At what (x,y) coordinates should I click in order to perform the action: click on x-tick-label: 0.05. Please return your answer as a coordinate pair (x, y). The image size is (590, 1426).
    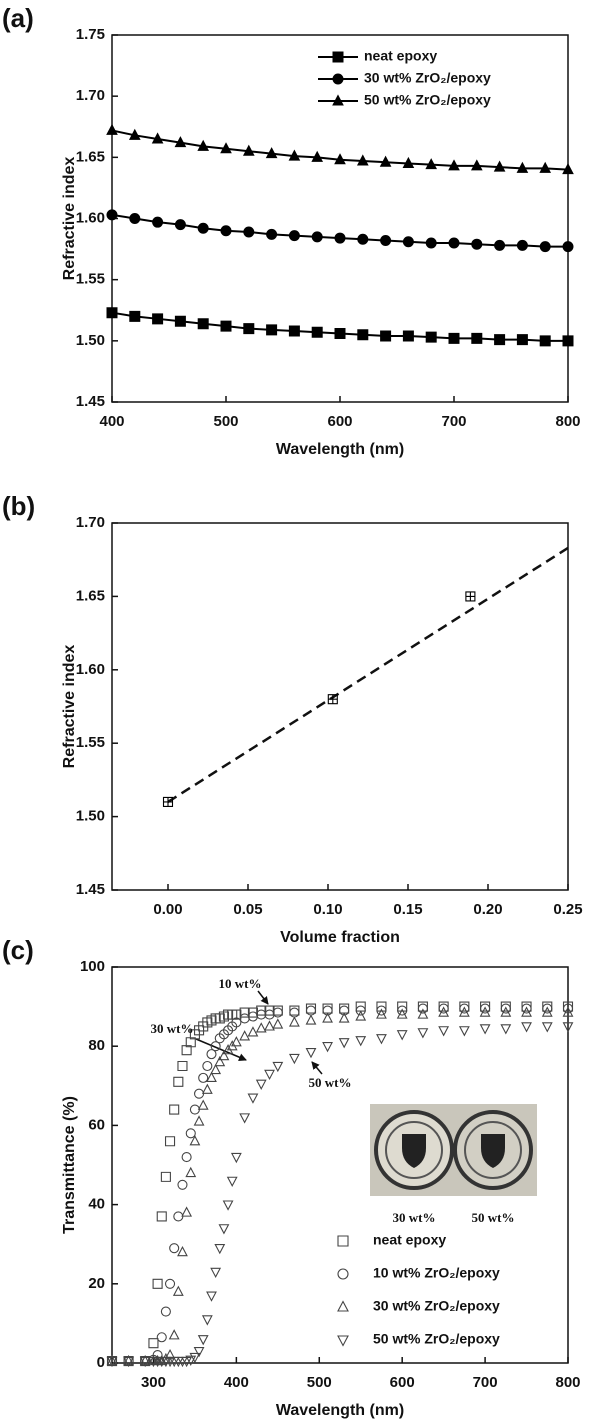
    Looking at the image, I should click on (247, 909).